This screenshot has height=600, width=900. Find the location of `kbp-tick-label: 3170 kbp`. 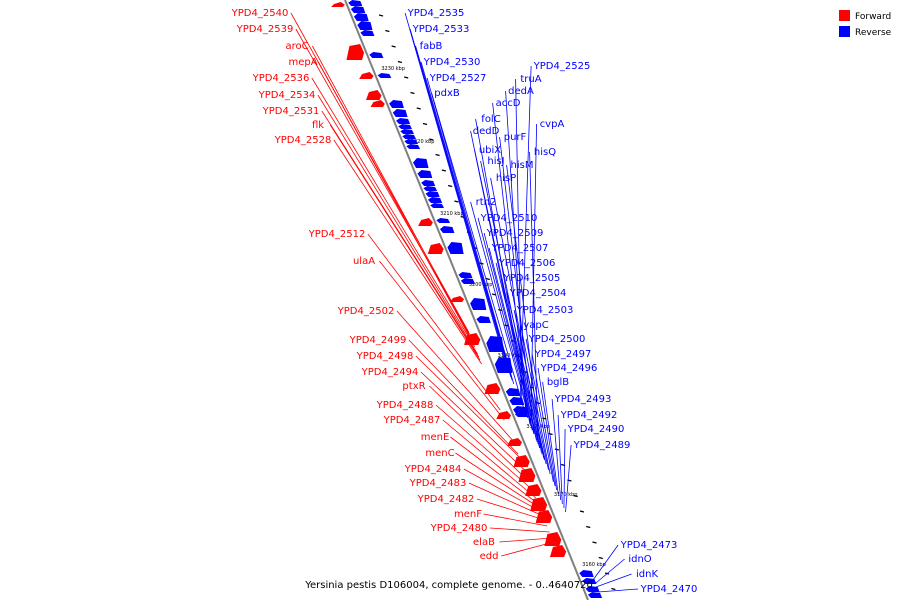

kbp-tick-label: 3170 kbp is located at coordinates (566, 495).